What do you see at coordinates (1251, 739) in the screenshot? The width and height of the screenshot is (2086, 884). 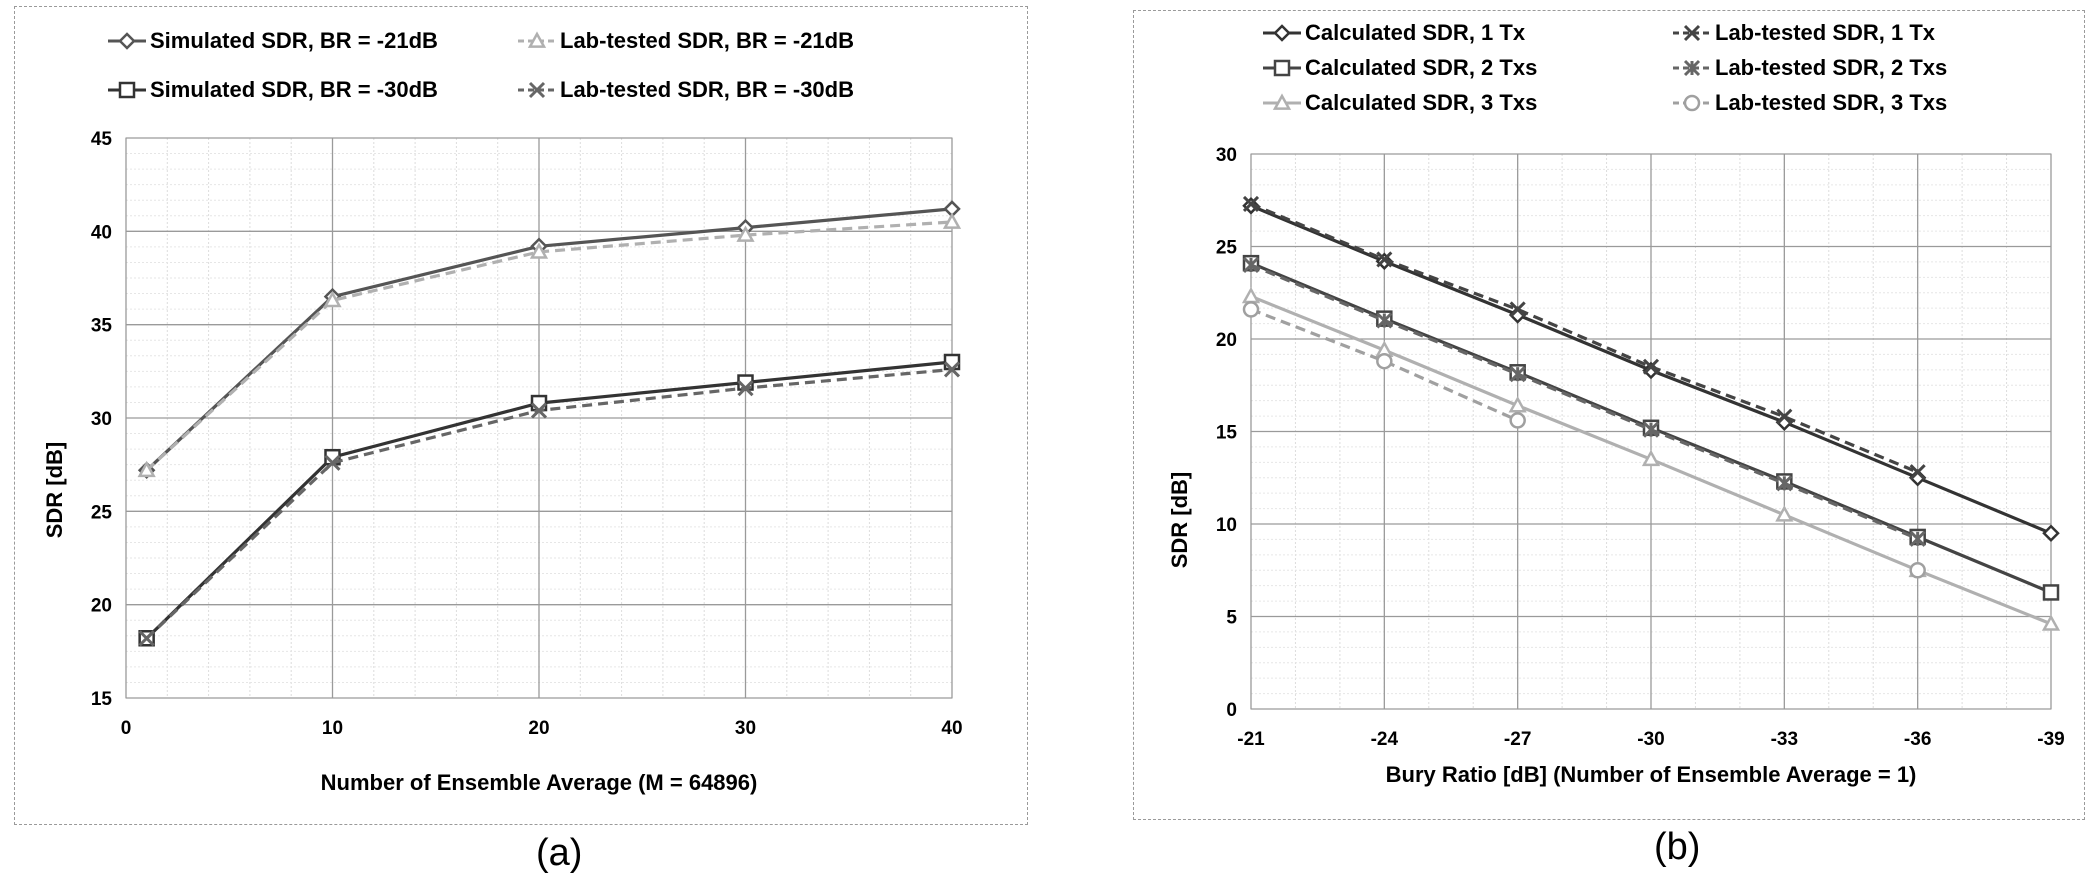 I see `x-tick-label: -21` at bounding box center [1251, 739].